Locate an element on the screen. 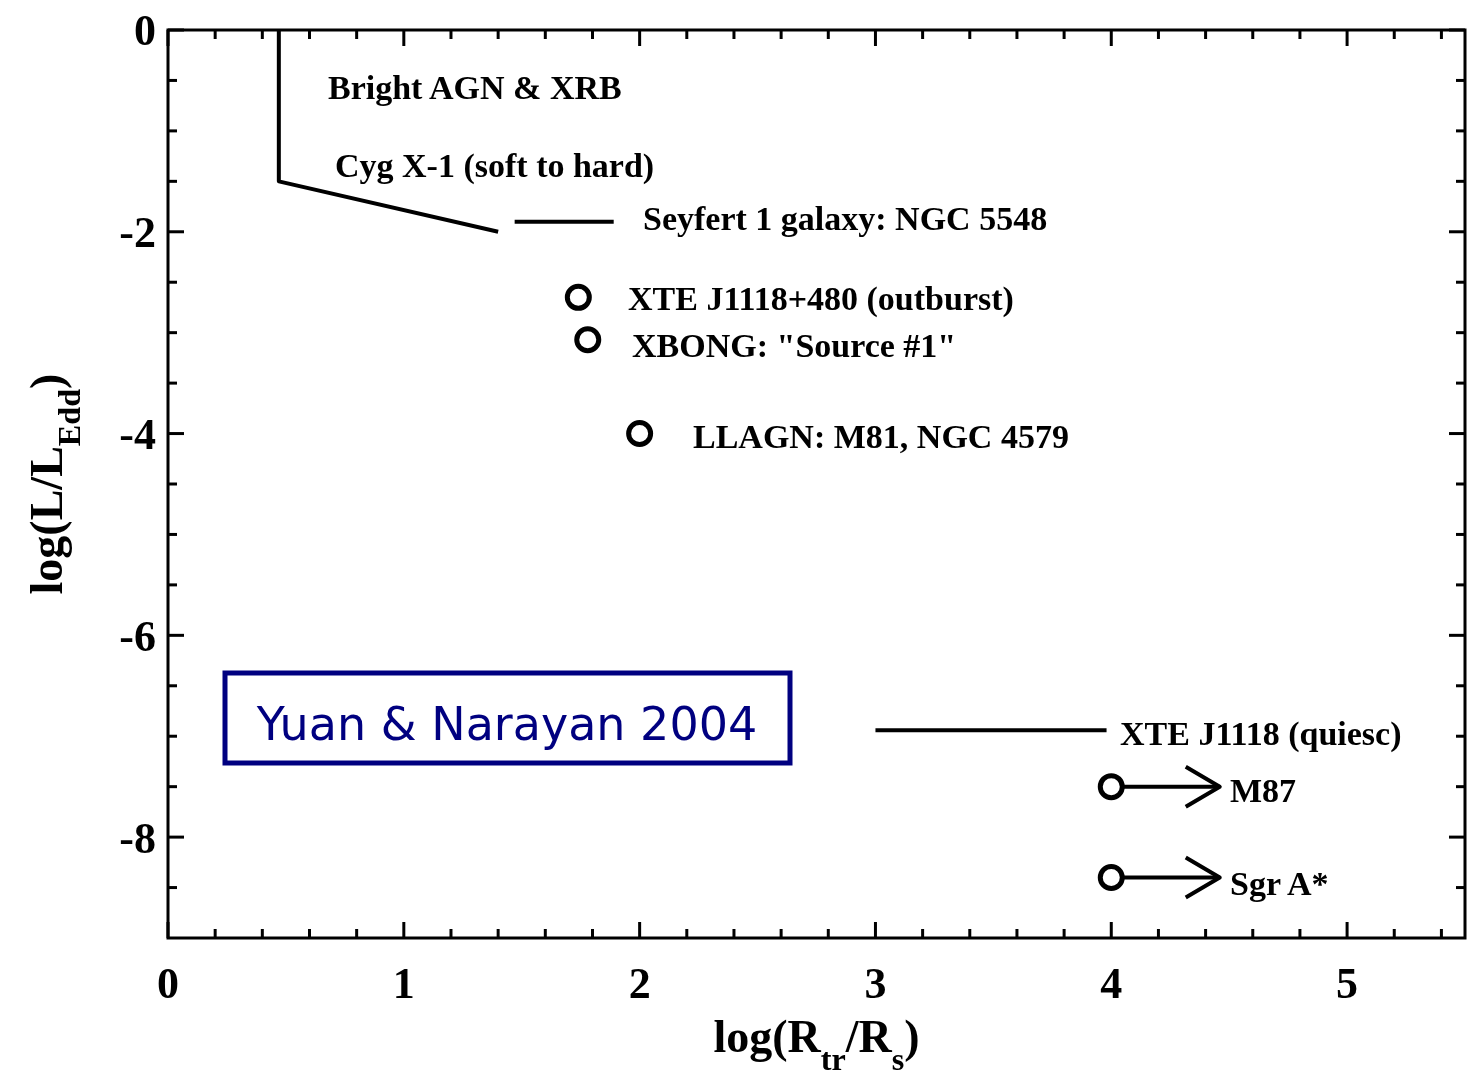 Image resolution: width=1468 pixels, height=1088 pixels. y-tick-label: -2 is located at coordinates (137, 233).